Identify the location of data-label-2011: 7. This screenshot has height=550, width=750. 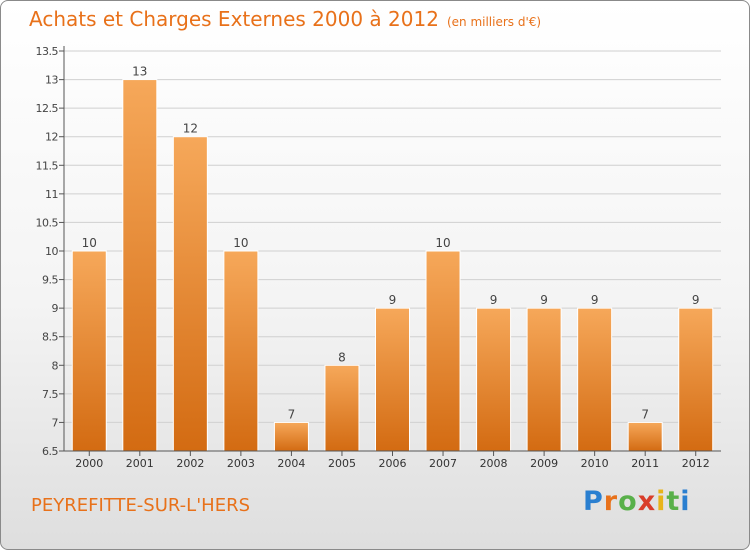
(645, 414).